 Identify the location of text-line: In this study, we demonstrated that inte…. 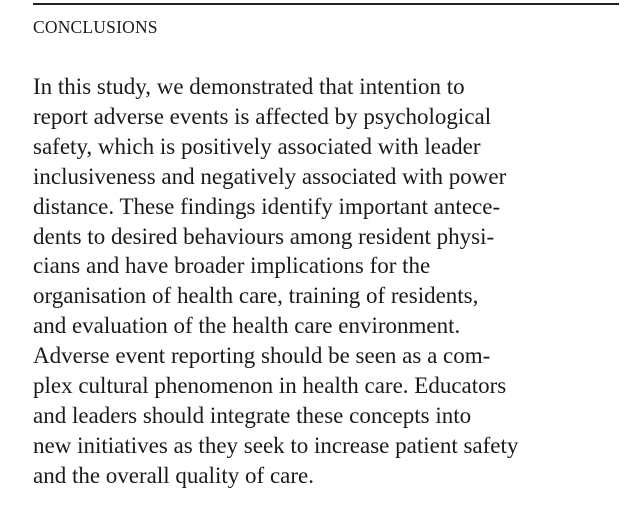
(249, 86).